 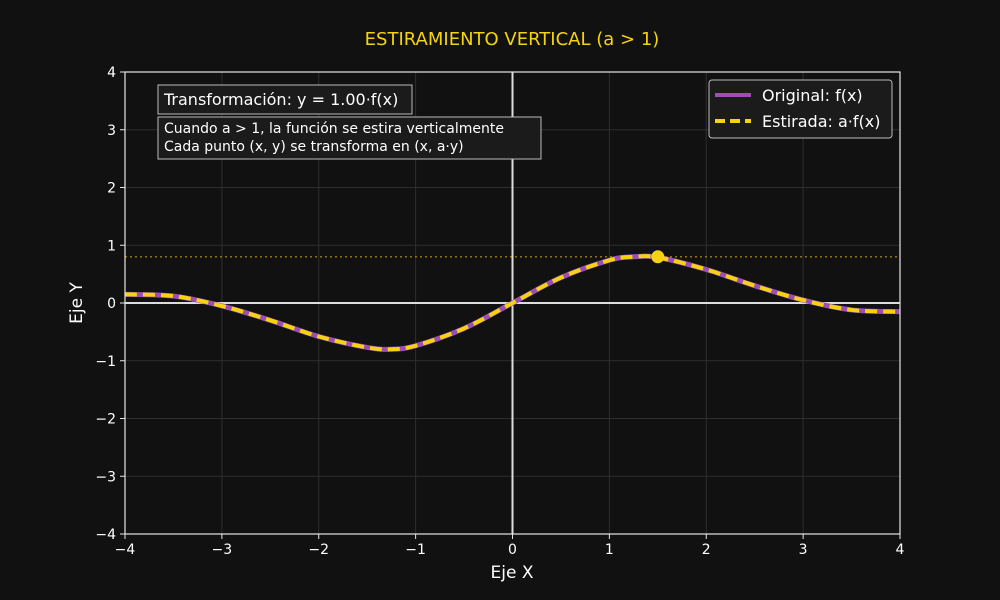 I want to click on y-tick-label-2: −2, so click(x=105, y=420).